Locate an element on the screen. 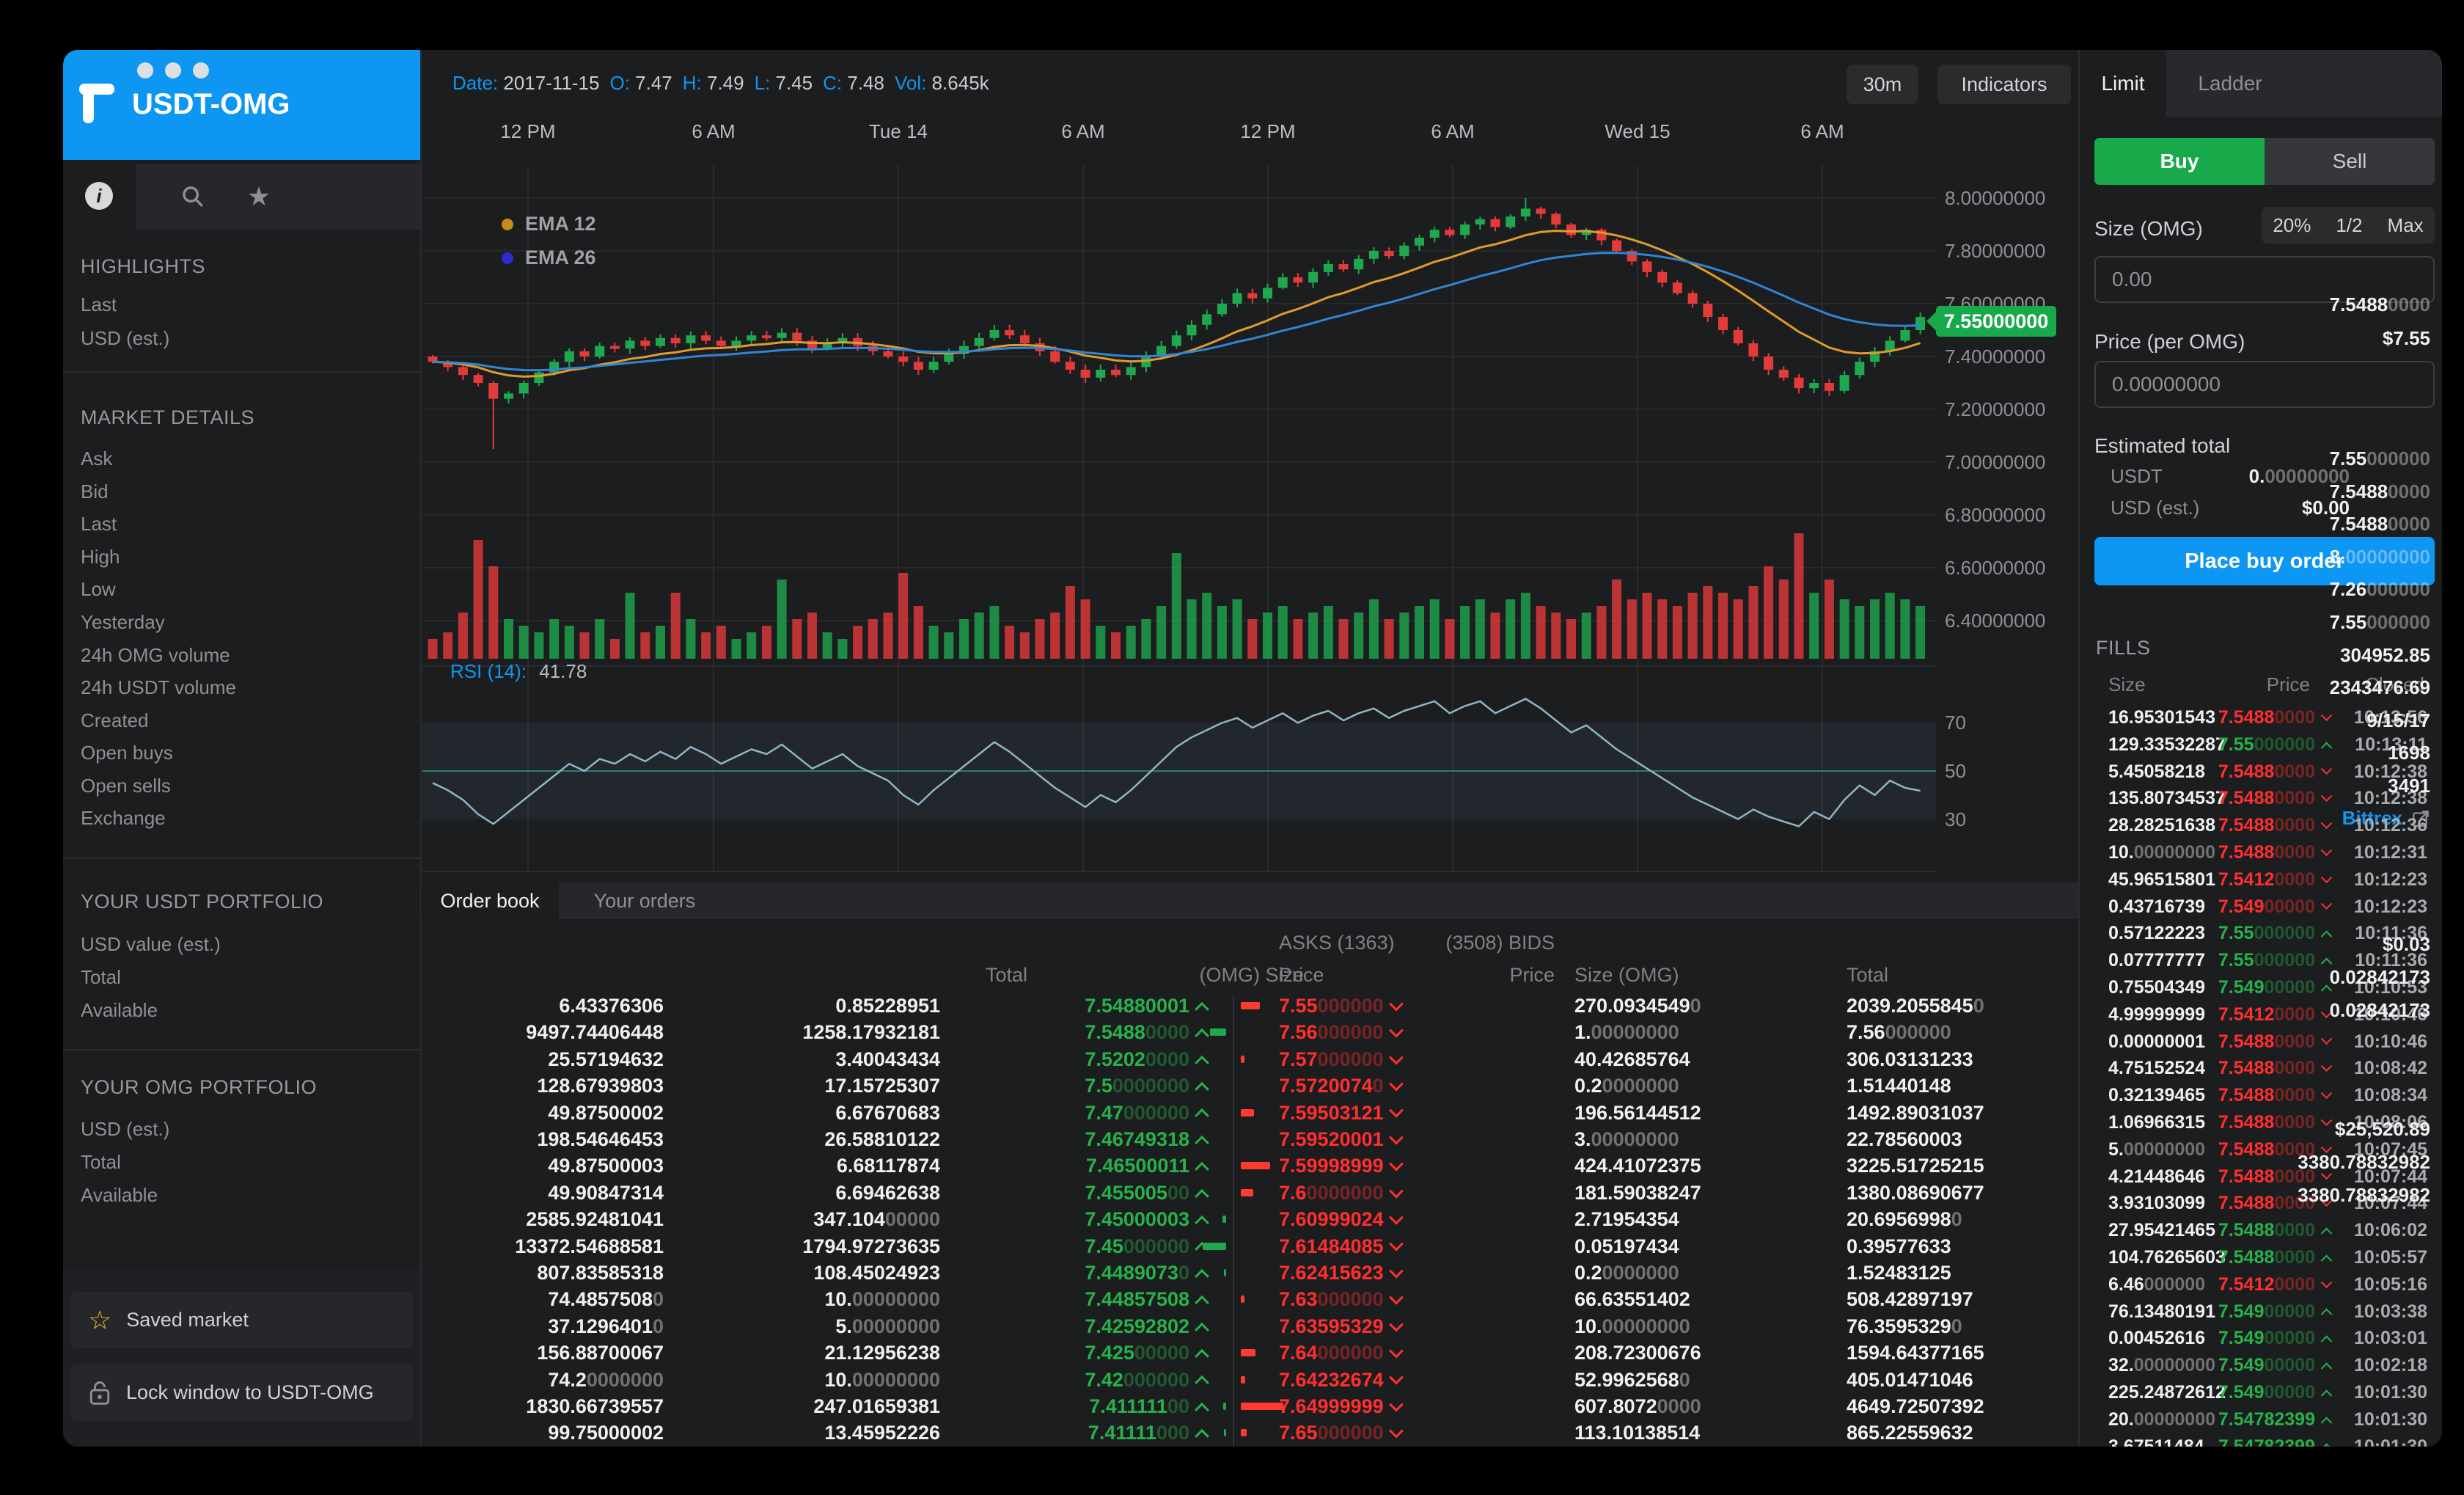 The height and width of the screenshot is (1495, 2464). ask-row: 7.63595329 10.00000000 76.35953290 is located at coordinates (1070, 1326).